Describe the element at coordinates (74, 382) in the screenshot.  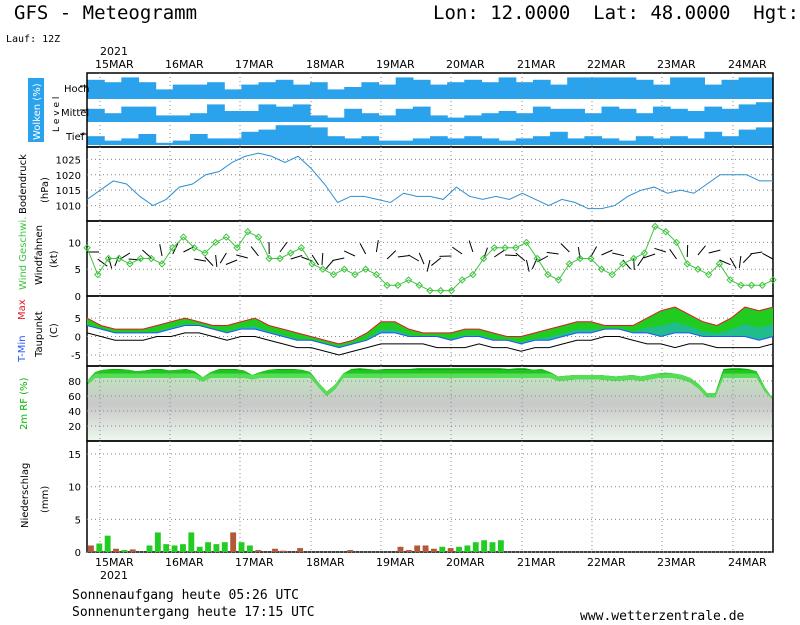
I see `humidity-tick-label: 80` at that location.